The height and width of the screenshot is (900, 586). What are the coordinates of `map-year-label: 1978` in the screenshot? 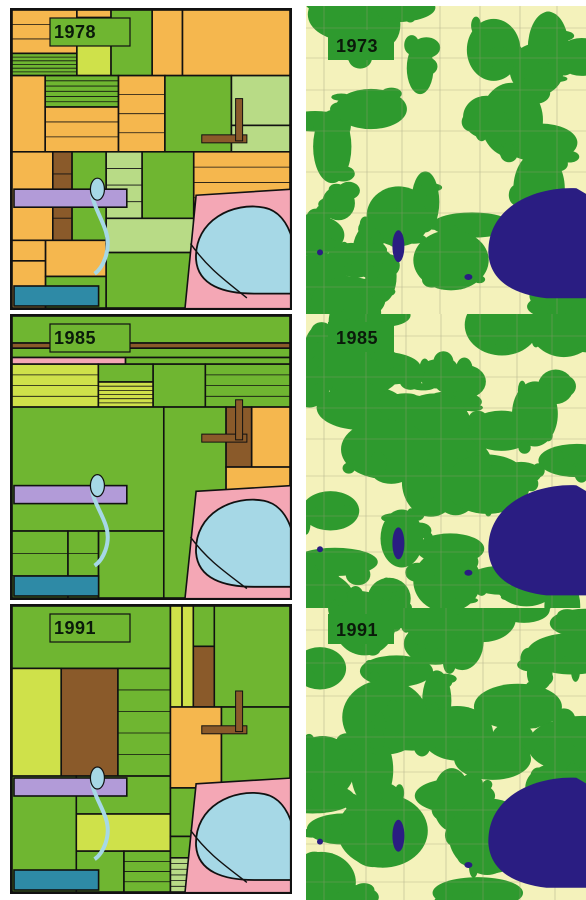 It's located at (75, 32).